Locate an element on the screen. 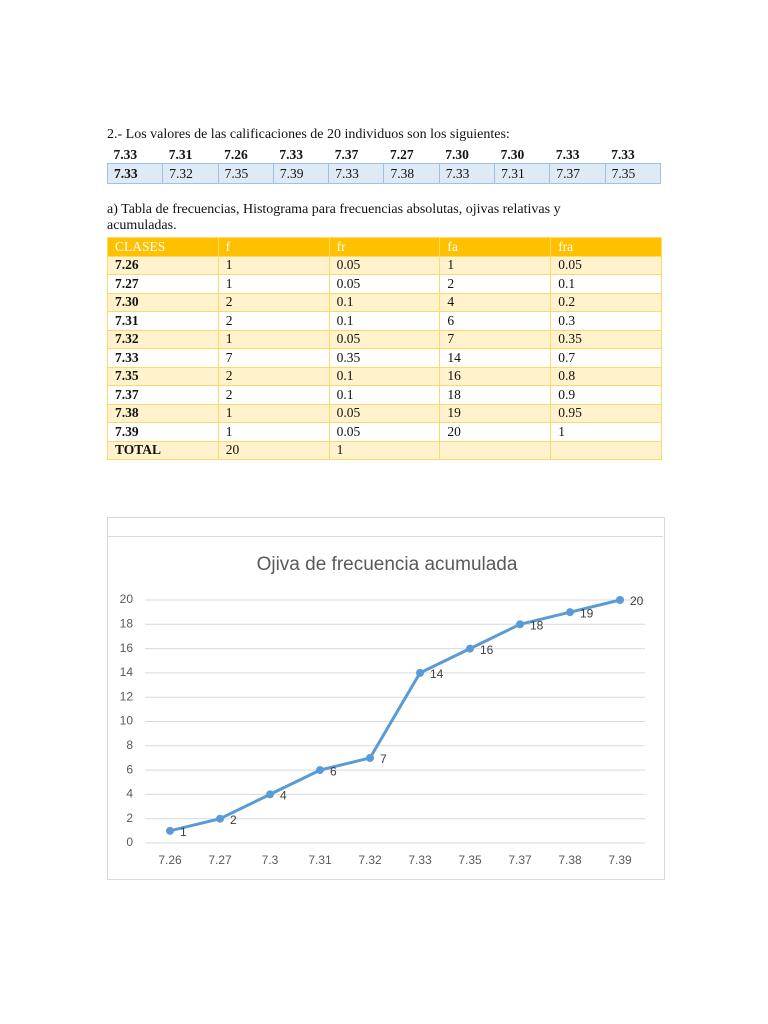  x-tick-label: 7.33 is located at coordinates (420, 860).